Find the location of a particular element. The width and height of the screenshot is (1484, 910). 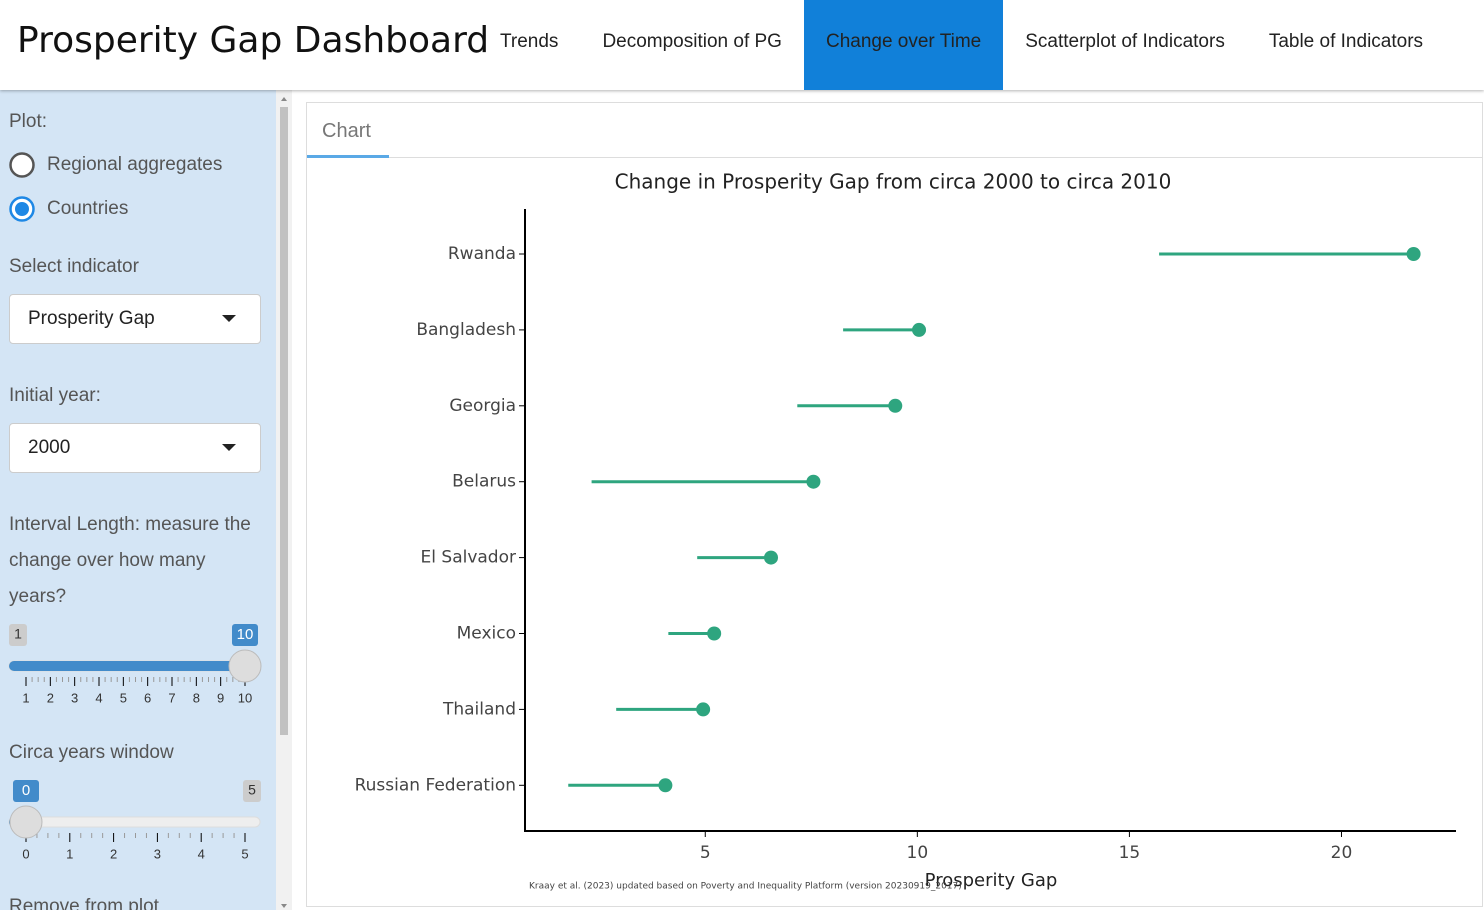

slider-max: 5 is located at coordinates (252, 790).